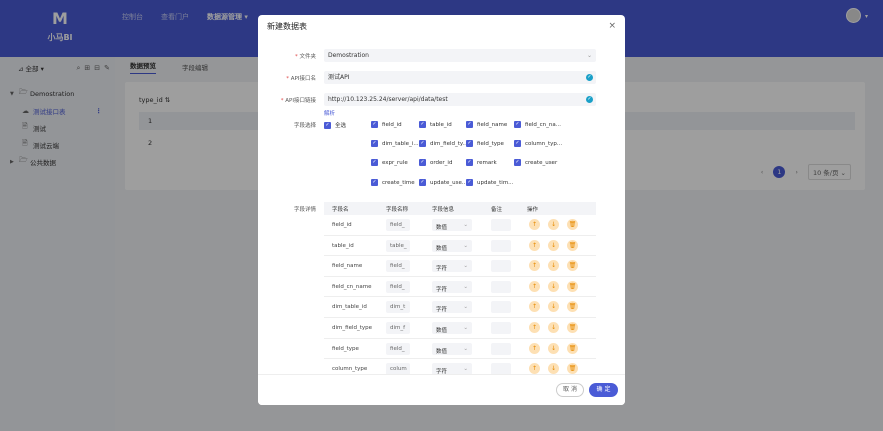 The height and width of the screenshot is (431, 883). Describe the element at coordinates (155, 100) in the screenshot. I see `column-header: type_id ⇅` at that location.